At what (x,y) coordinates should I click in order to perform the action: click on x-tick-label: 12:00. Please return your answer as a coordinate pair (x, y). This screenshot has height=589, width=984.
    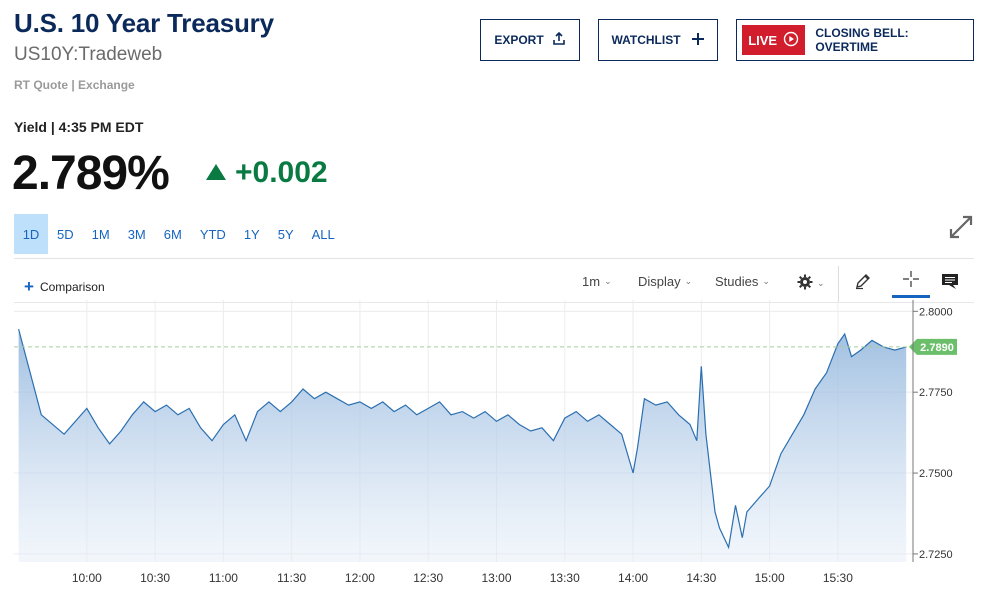
    Looking at the image, I should click on (360, 578).